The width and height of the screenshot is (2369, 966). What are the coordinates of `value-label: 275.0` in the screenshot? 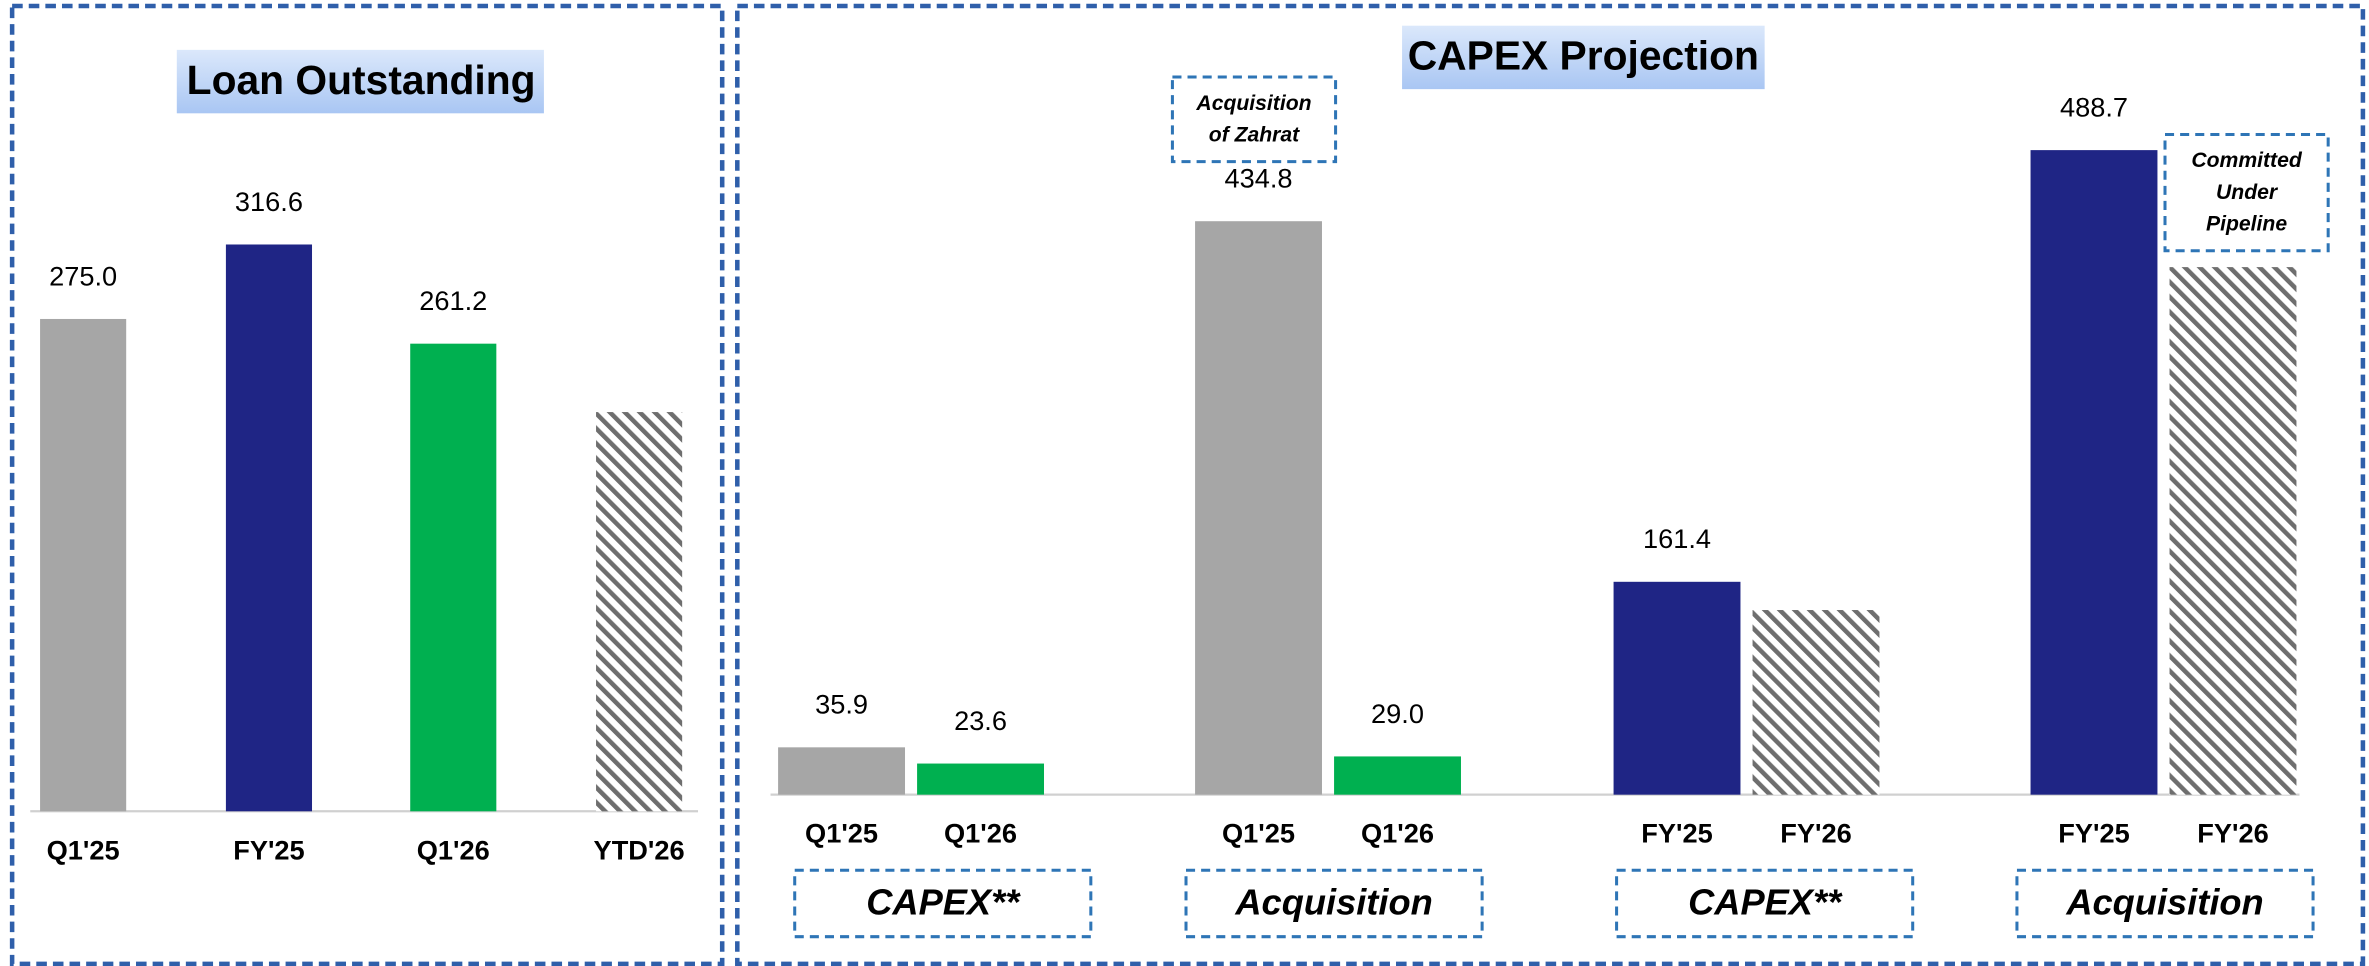 It's located at (83, 275).